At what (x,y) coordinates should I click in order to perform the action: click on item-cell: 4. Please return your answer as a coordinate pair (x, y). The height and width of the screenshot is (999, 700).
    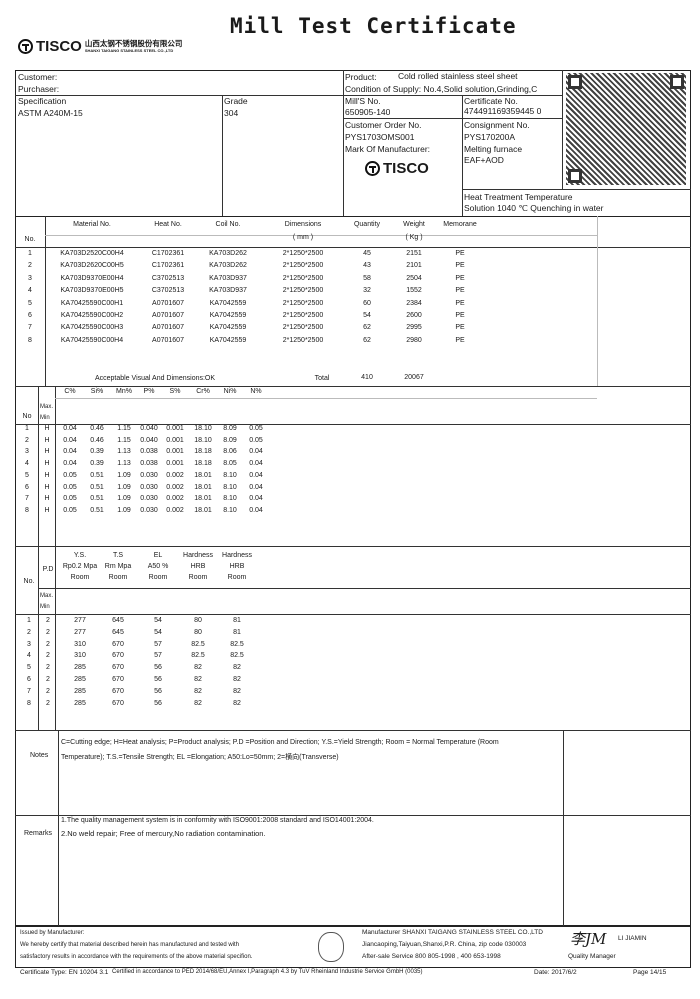
    Looking at the image, I should click on (30, 291).